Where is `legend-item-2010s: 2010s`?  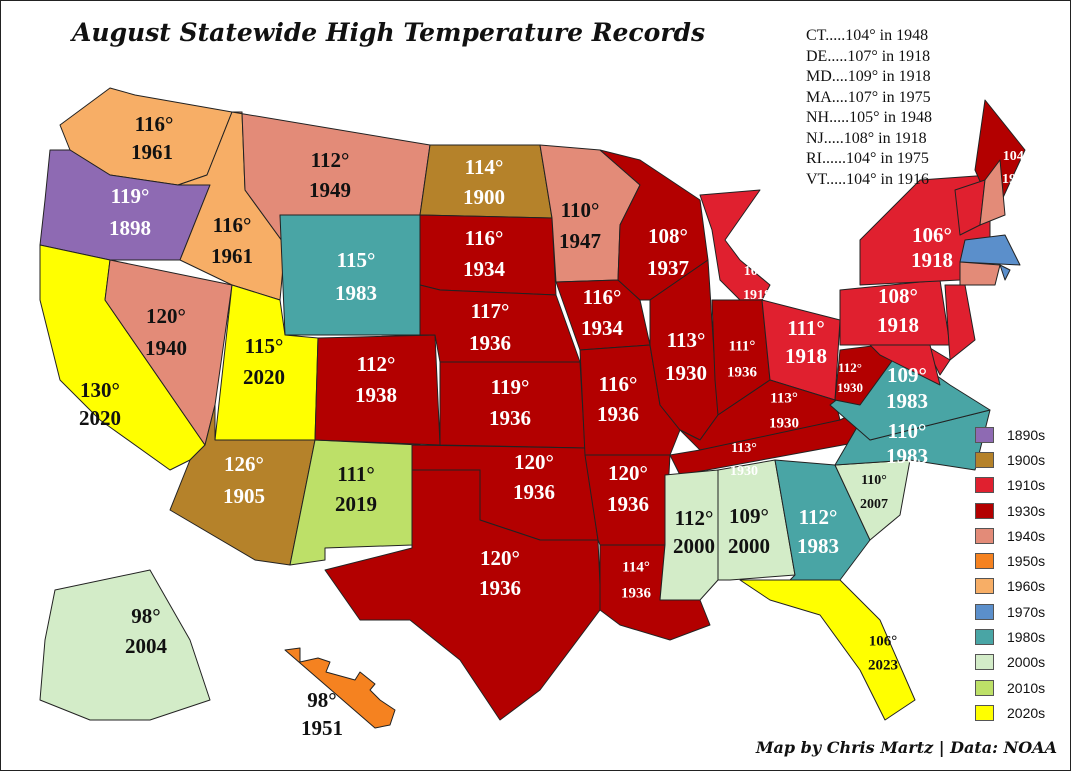 legend-item-2010s: 2010s is located at coordinates (1010, 687).